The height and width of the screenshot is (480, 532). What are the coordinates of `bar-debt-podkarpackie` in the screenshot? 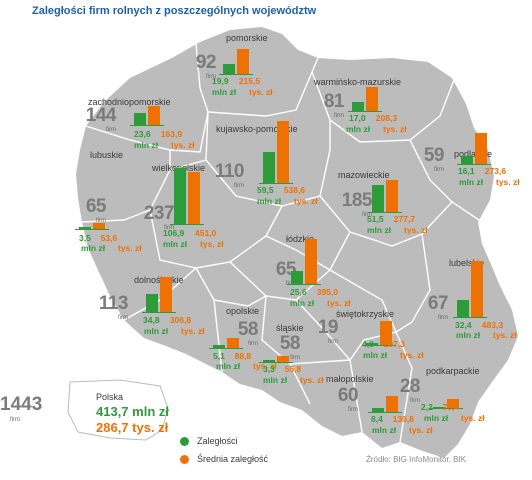 It's located at (439, 407).